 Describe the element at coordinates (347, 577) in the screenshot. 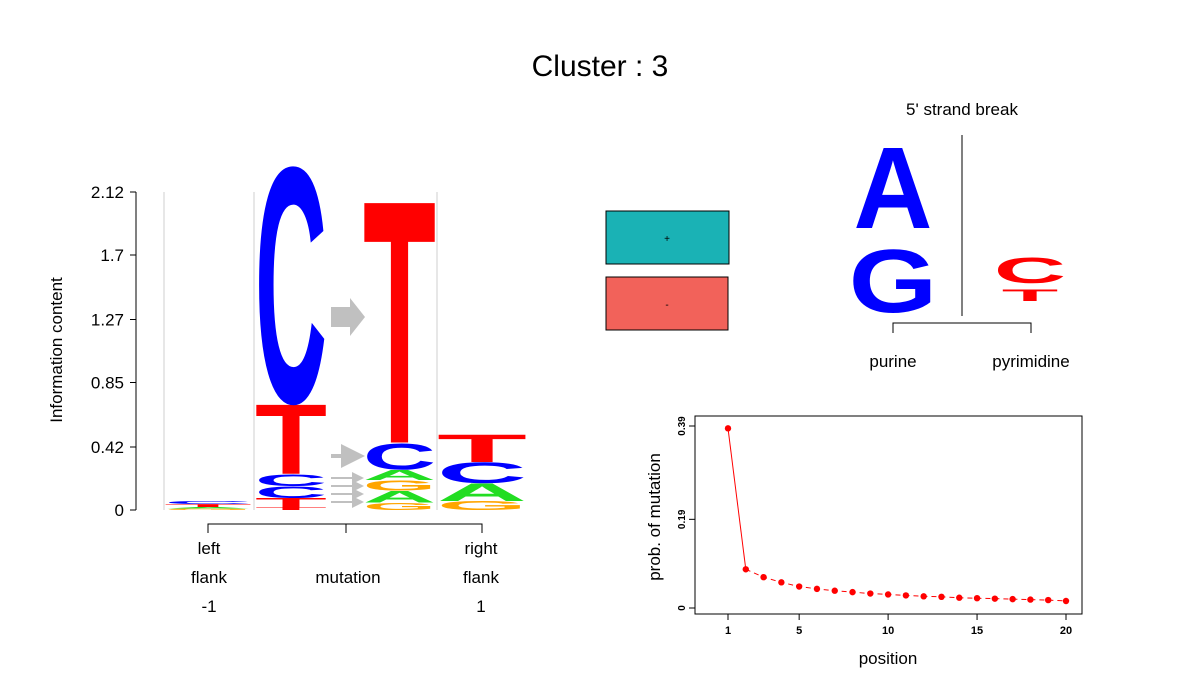

I see `mutation-label: mutation` at that location.